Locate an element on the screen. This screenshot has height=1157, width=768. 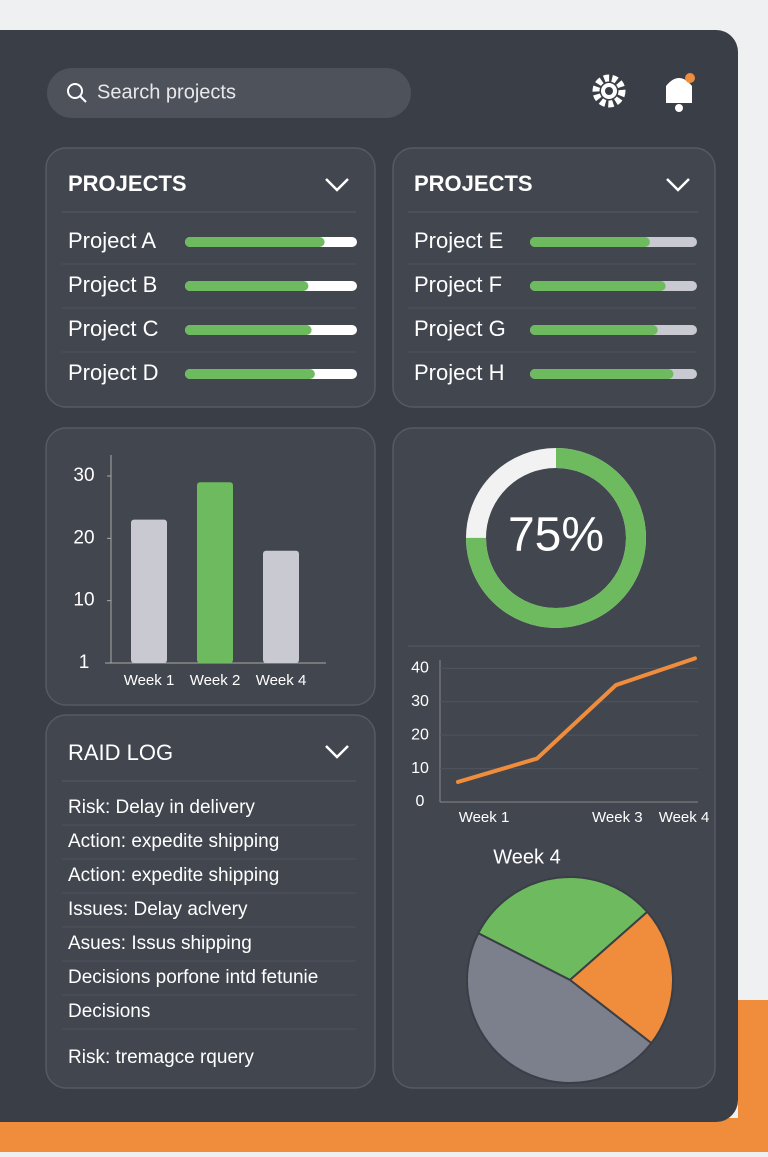
search-box is located at coordinates (229, 93).